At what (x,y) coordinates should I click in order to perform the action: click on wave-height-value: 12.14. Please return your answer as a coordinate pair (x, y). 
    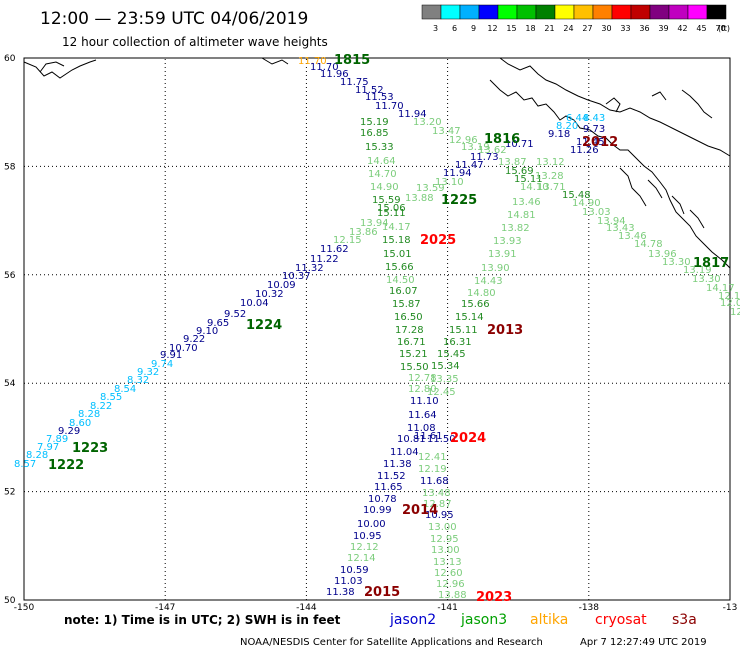
    Looking at the image, I should click on (361, 558).